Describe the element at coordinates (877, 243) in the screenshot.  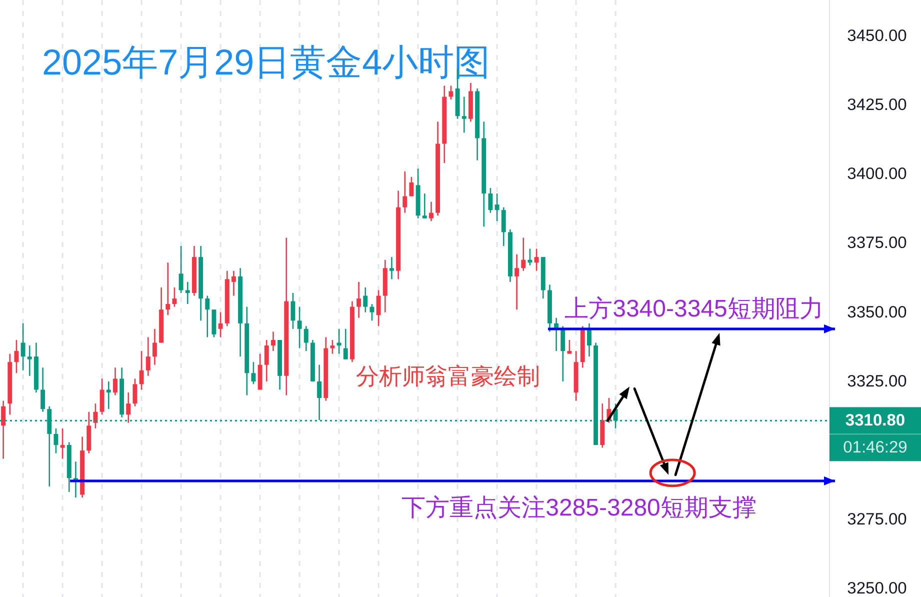
I see `y-tick-label: 3375.00` at that location.